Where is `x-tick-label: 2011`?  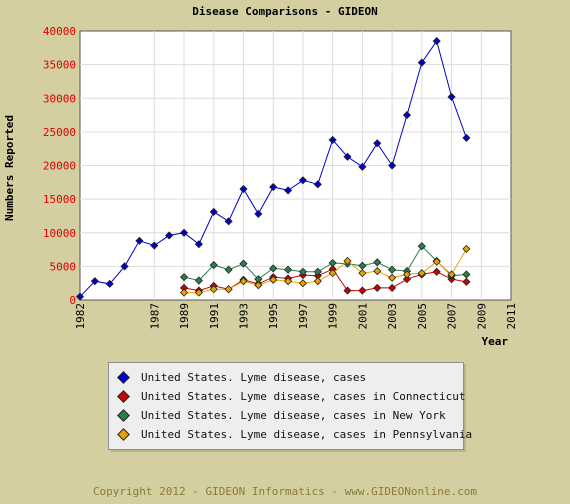 x-tick-label: 2011 is located at coordinates (511, 316).